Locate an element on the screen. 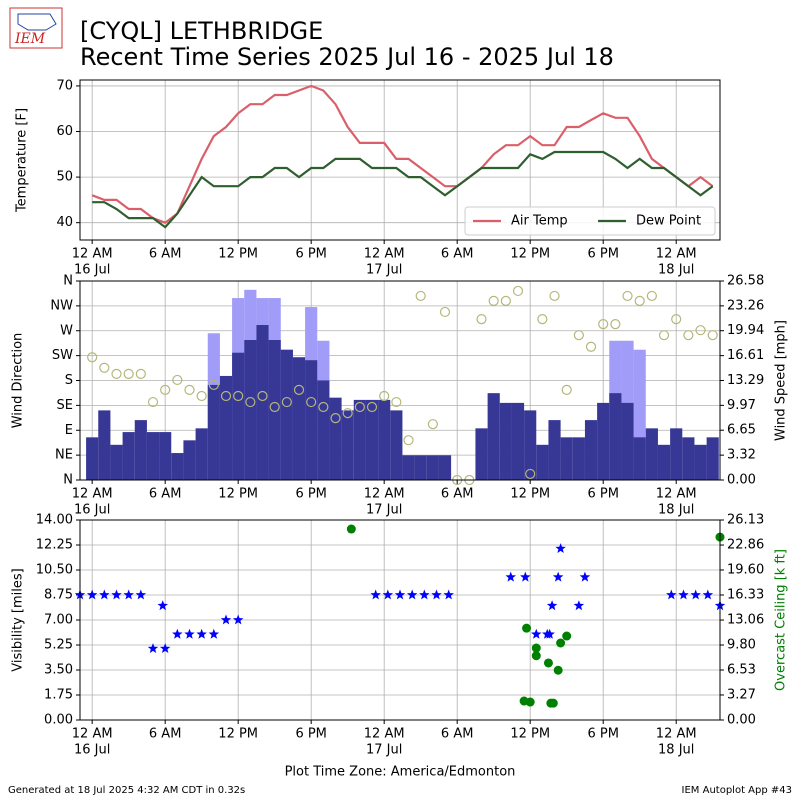  footer-right: IEM Autoplot App #43 is located at coordinates (737, 790).